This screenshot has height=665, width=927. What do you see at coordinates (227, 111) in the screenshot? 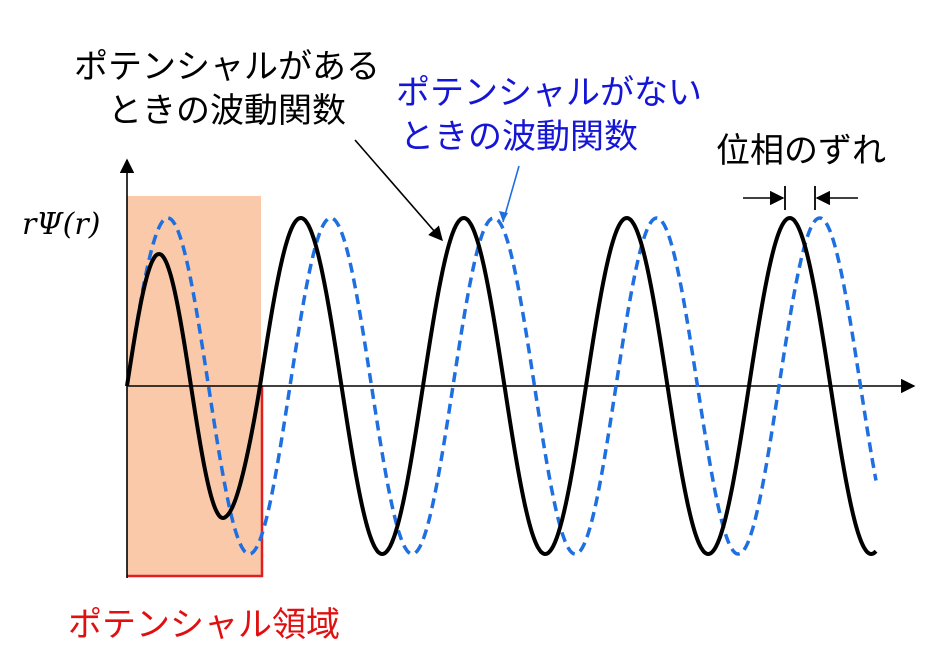
I see `with-potential-label-line2: ときの波動関数` at bounding box center [227, 111].